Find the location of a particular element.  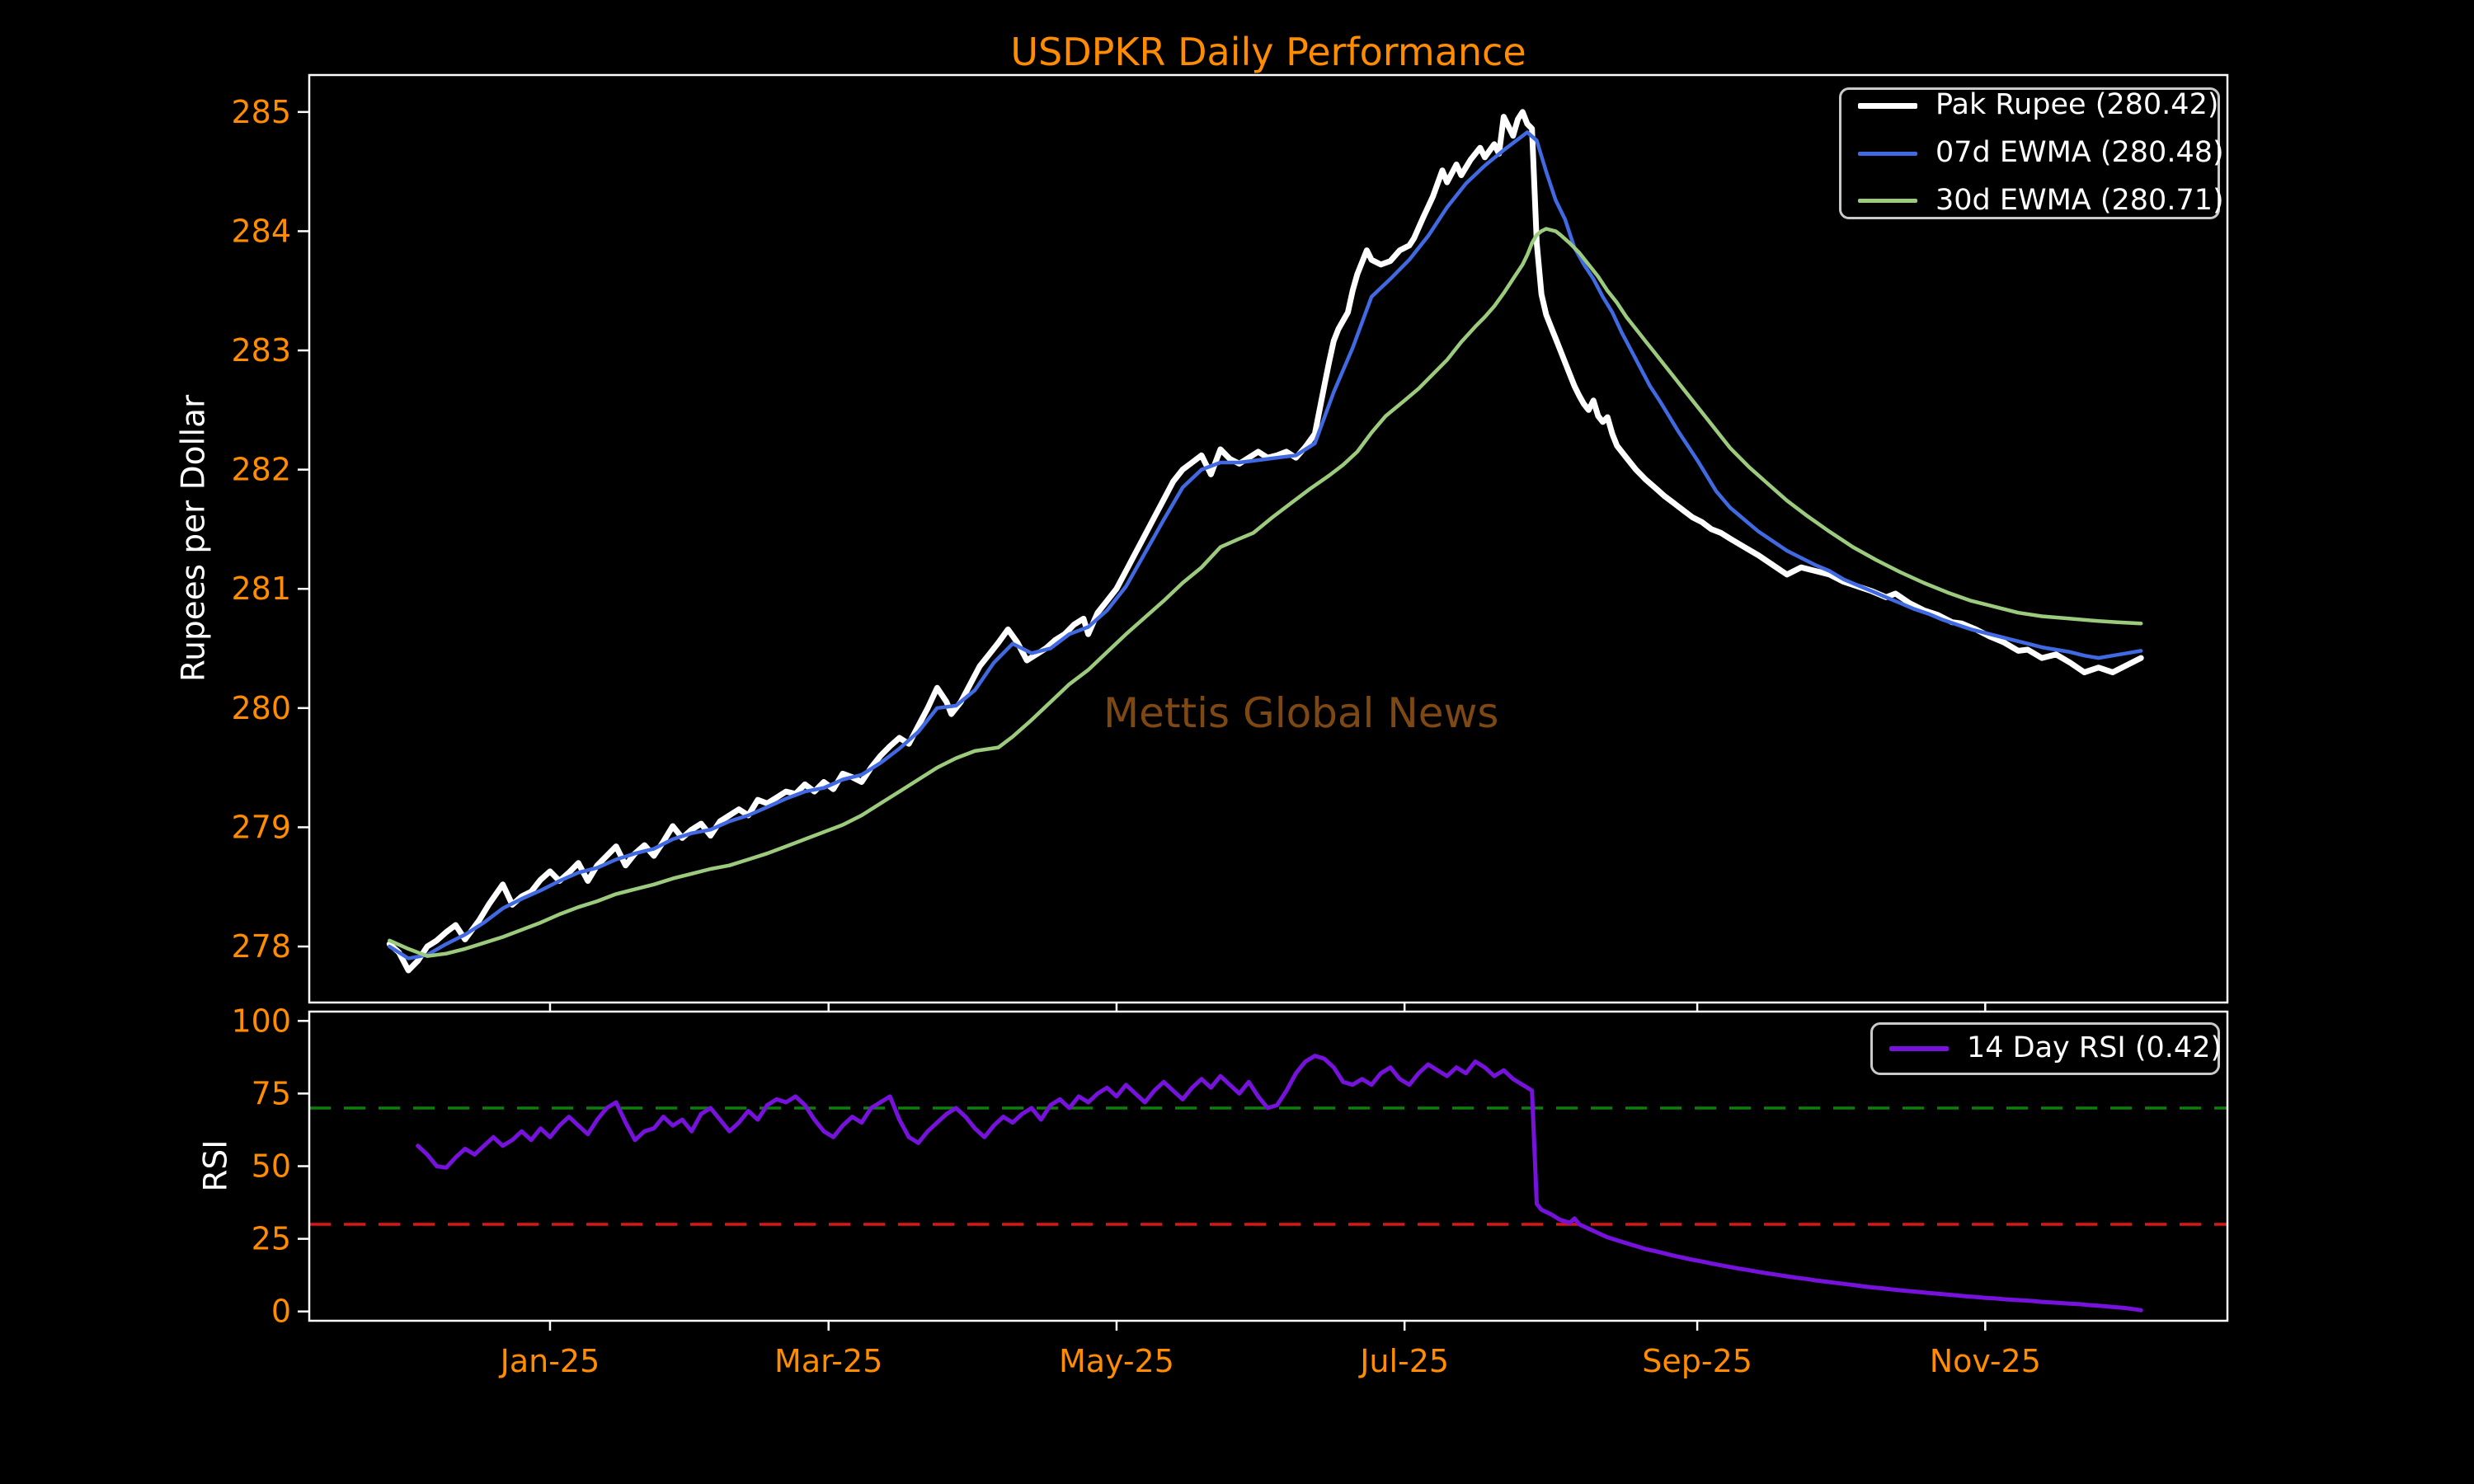

legend-item-pak-rupee: Pak Rupee (280.42) is located at coordinates (2038, 105).